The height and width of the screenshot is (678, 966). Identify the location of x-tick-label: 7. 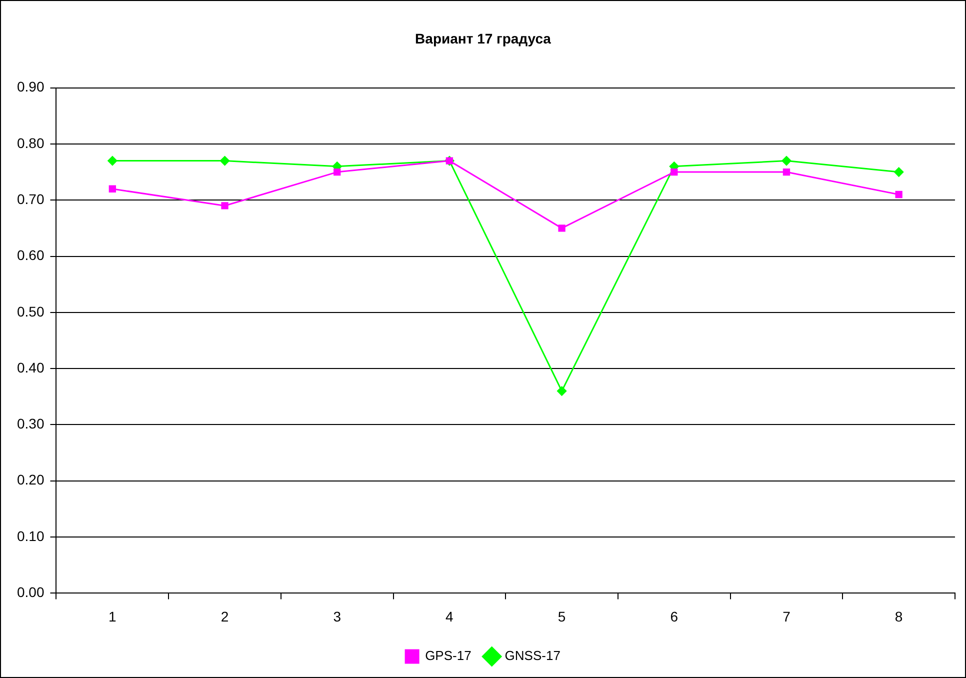
(786, 616).